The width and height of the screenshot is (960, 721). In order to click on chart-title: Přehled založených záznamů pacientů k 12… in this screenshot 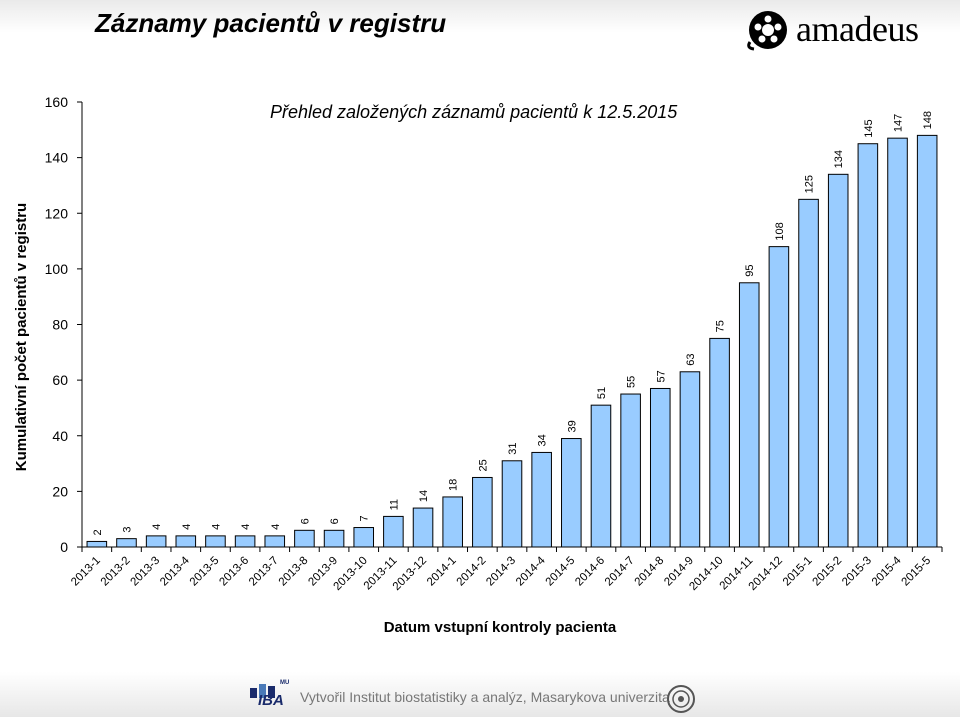, I will do `click(474, 112)`.